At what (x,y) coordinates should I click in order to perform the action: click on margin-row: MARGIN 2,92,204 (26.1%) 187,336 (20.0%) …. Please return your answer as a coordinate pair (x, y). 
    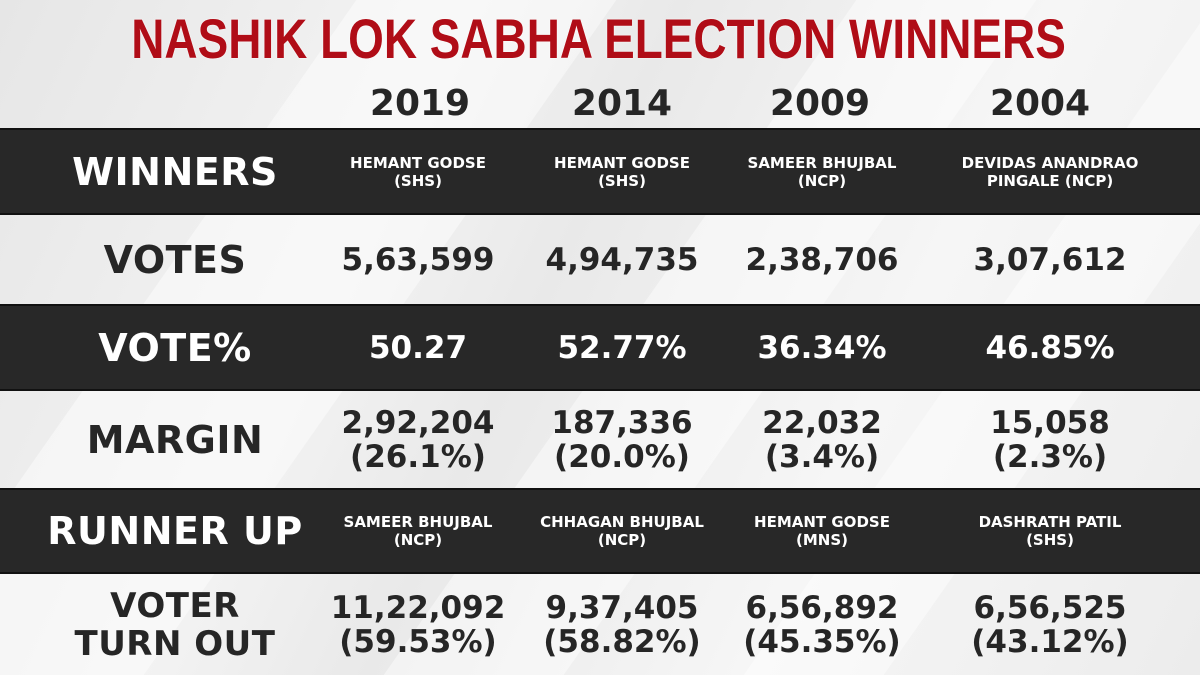
    Looking at the image, I should click on (600, 439).